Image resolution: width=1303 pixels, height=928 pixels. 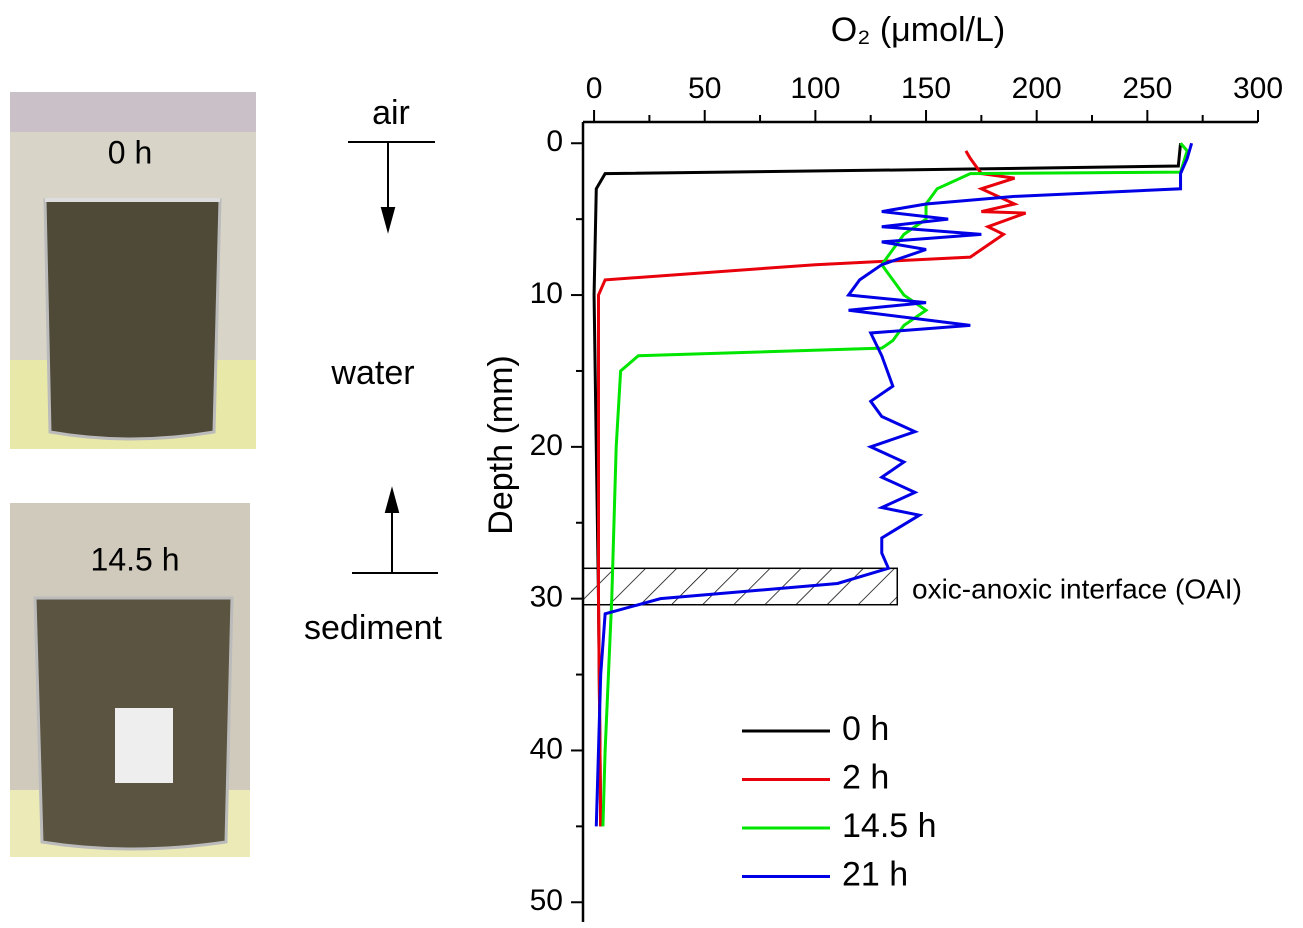 I want to click on legend-label: 0 h, so click(x=865, y=729).